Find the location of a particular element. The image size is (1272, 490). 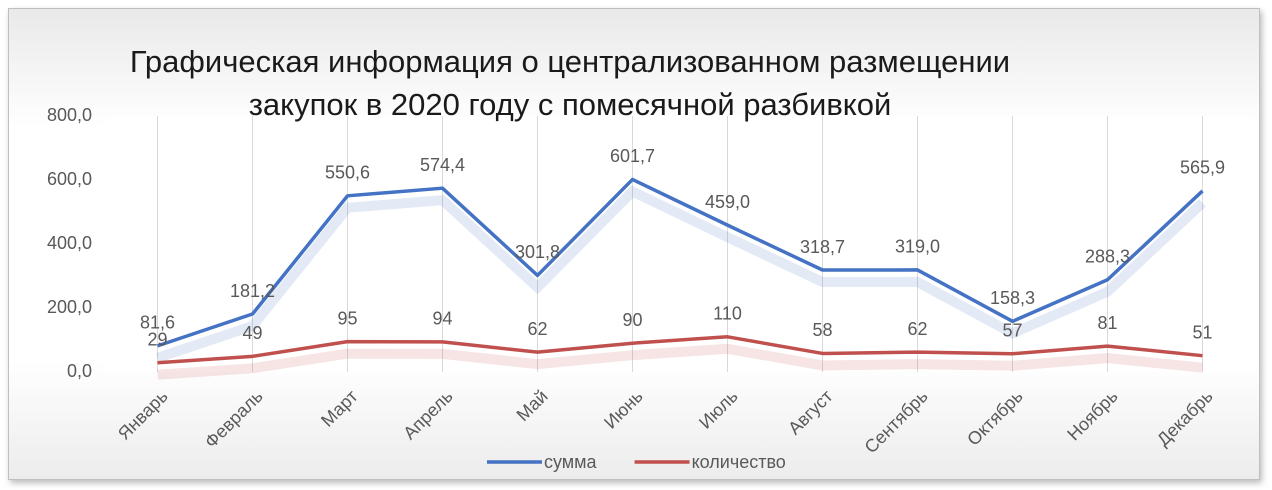

x-tick-label: Апрель is located at coordinates (427, 414).